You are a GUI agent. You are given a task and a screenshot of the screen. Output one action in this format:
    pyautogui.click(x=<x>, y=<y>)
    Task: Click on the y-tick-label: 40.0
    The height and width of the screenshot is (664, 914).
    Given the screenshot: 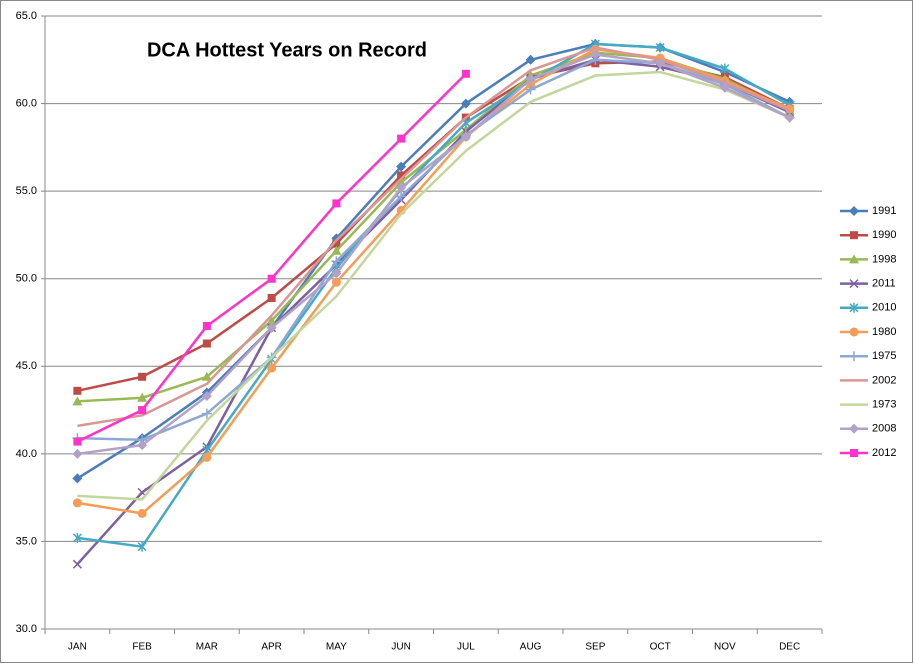 What is the action you would take?
    pyautogui.click(x=26, y=454)
    